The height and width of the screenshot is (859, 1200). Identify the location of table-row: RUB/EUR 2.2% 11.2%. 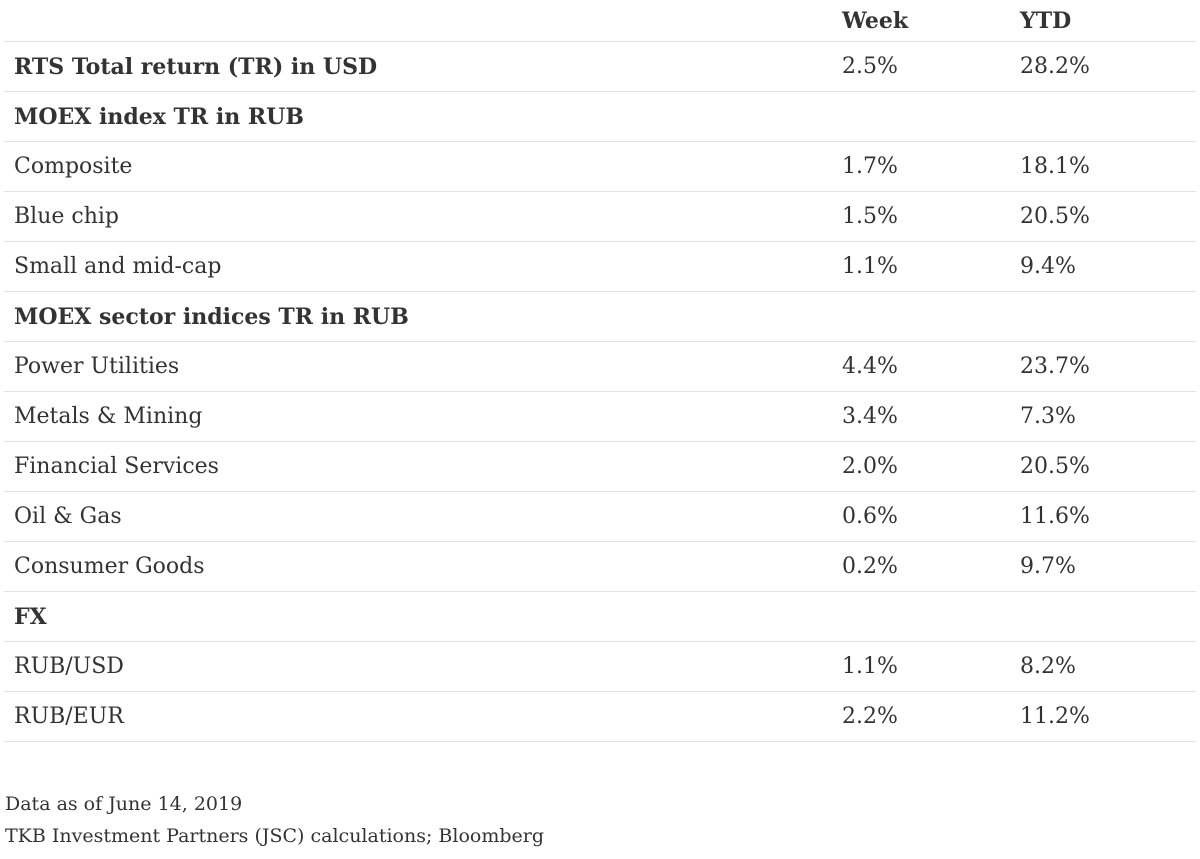
(600, 716).